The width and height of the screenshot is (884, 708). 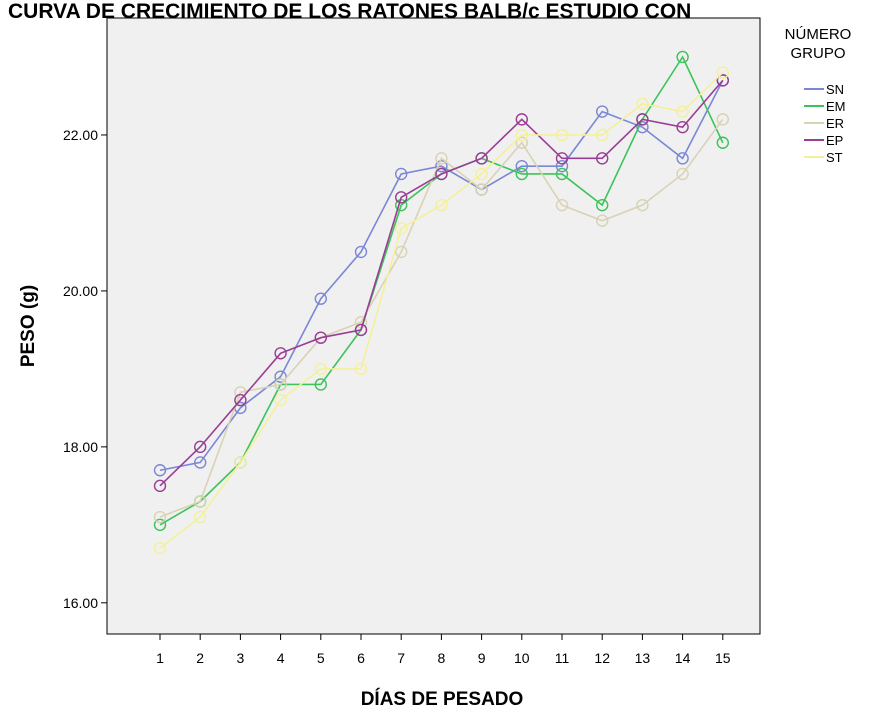 I want to click on legend-label: ST, so click(x=834, y=157).